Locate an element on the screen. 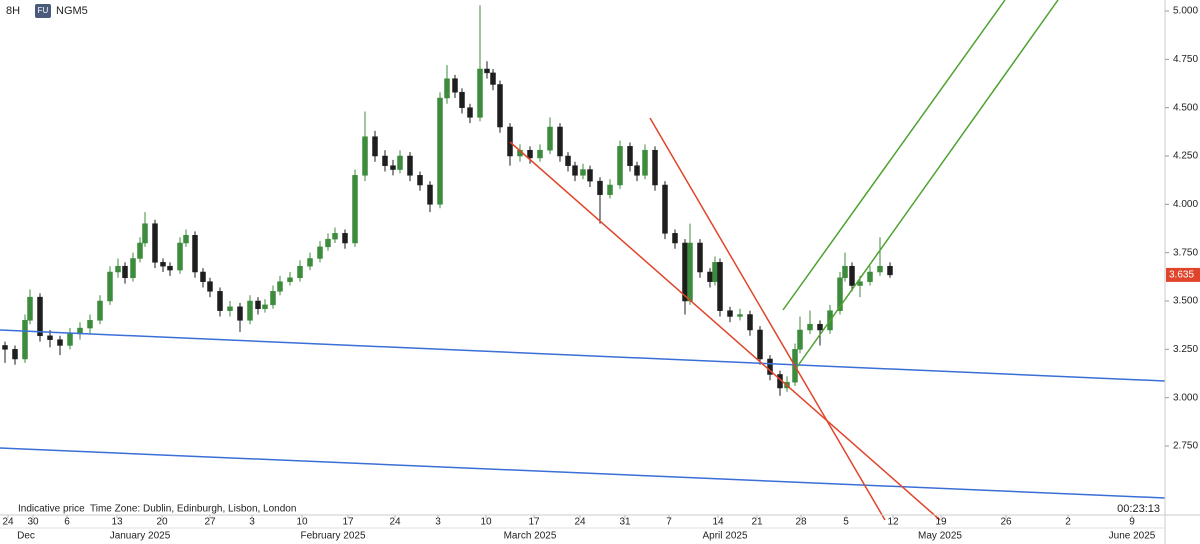 This screenshot has width=1200, height=544. x-tick-label: 10 is located at coordinates (486, 522).